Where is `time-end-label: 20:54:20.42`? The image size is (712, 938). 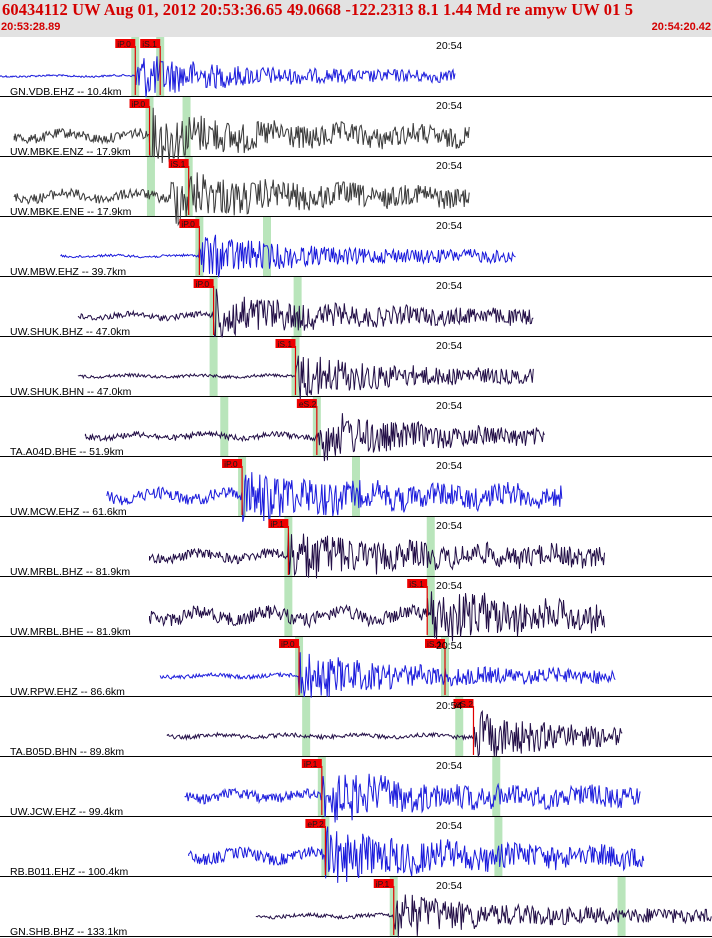
time-end-label: 20:54:20.42 is located at coordinates (681, 27).